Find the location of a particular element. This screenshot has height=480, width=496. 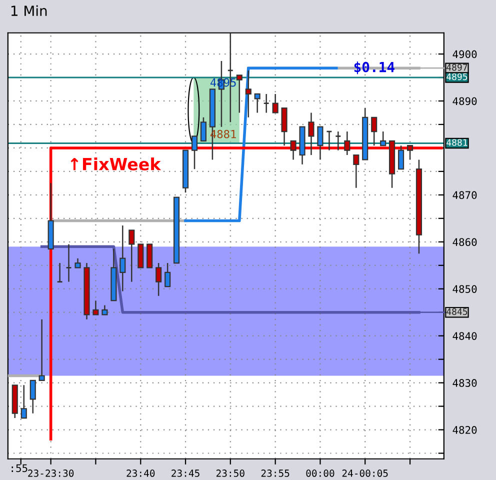

data-label: 4845 is located at coordinates (457, 311).